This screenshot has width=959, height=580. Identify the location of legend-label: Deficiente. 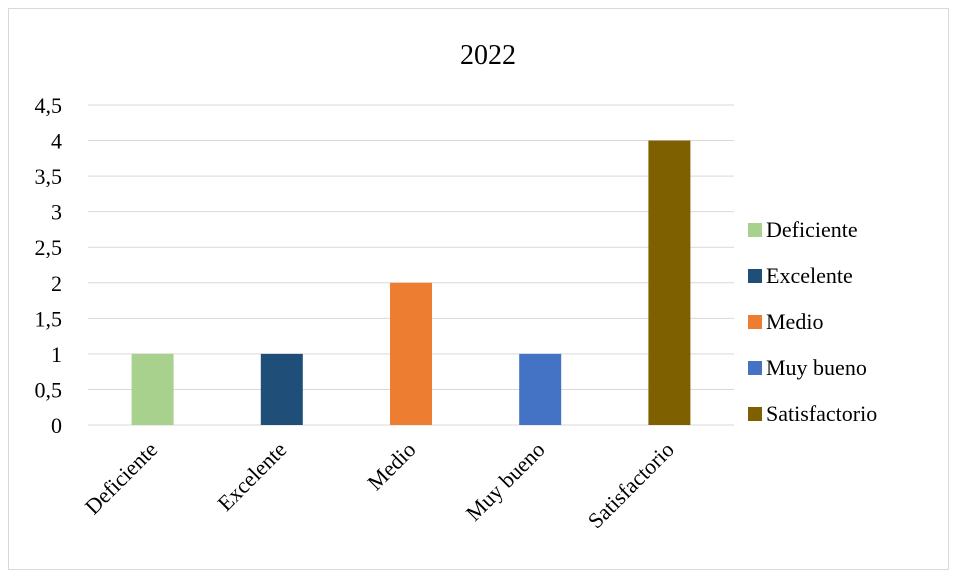
(812, 229).